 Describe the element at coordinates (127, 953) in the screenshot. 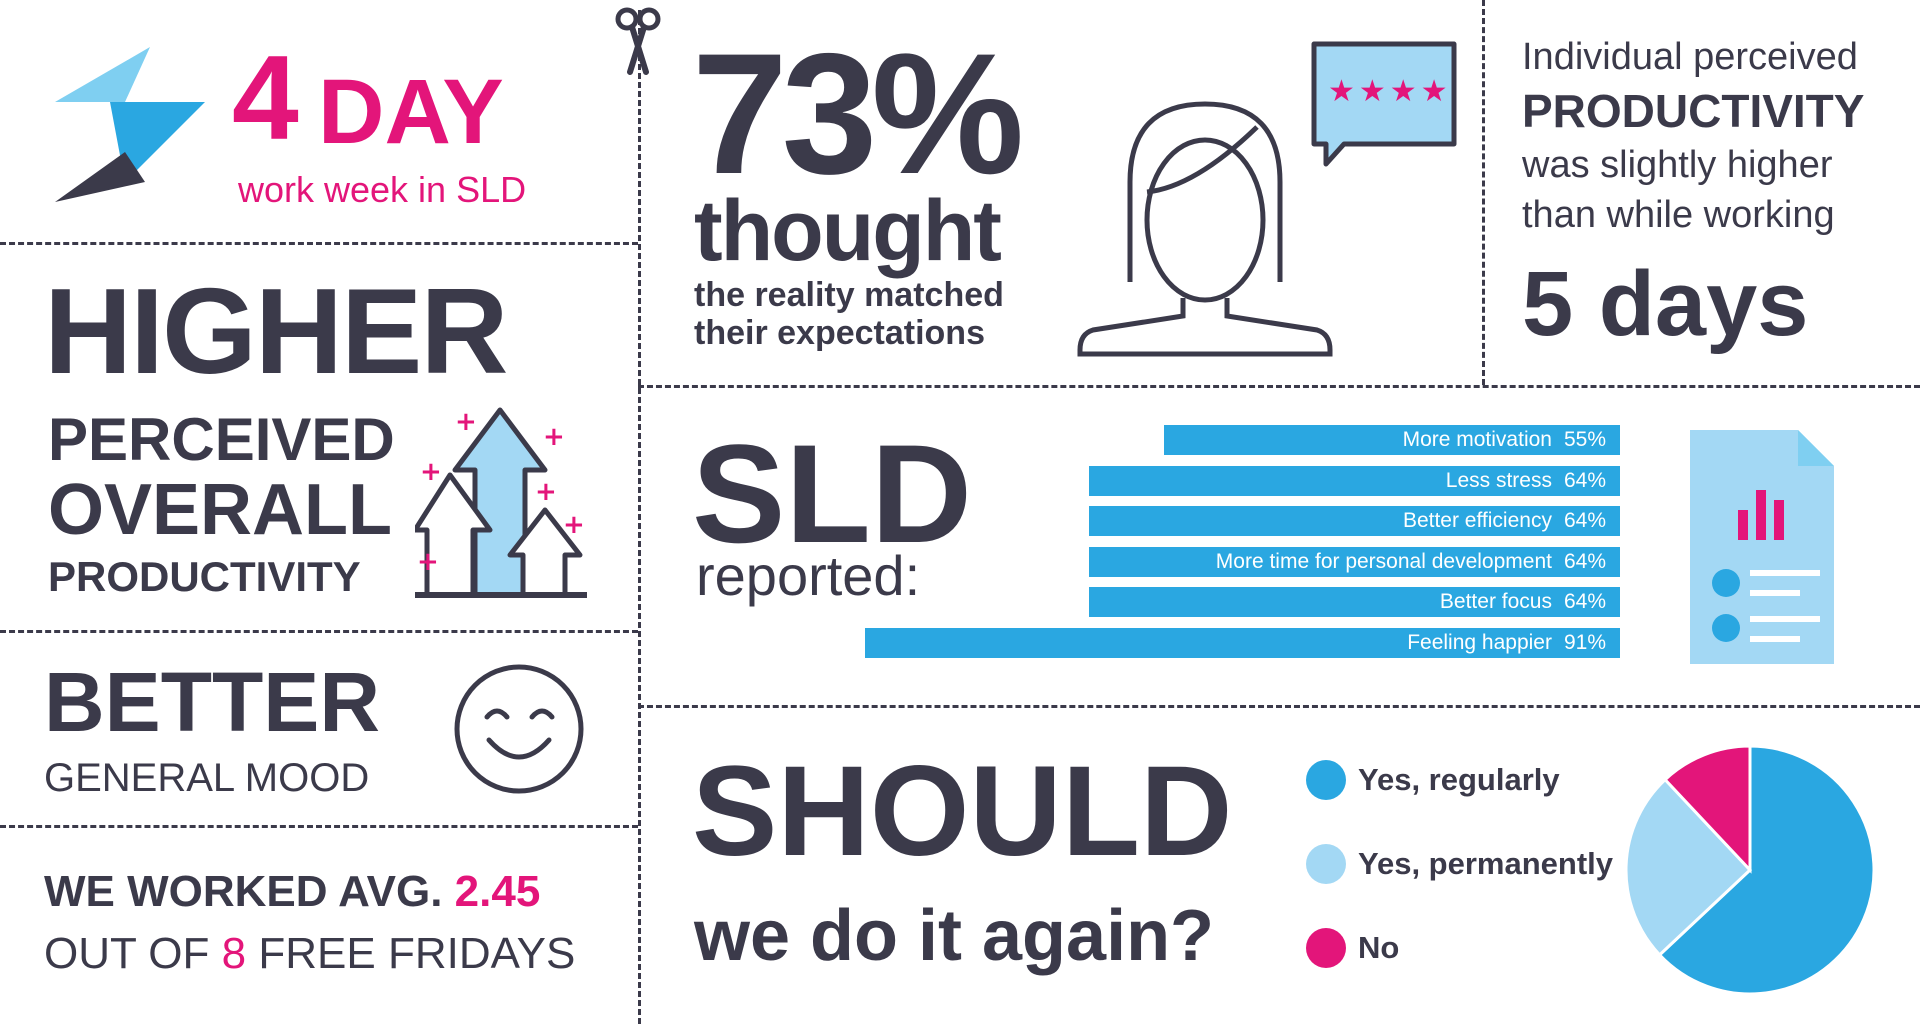

I see `free-fridays-prefix: OUT OF` at that location.